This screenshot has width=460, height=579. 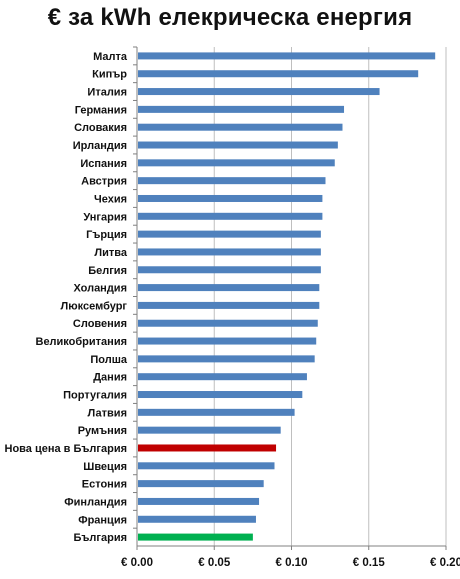 What do you see at coordinates (369, 563) in the screenshot?
I see `x-tick-label-3: € 0.15` at bounding box center [369, 563].